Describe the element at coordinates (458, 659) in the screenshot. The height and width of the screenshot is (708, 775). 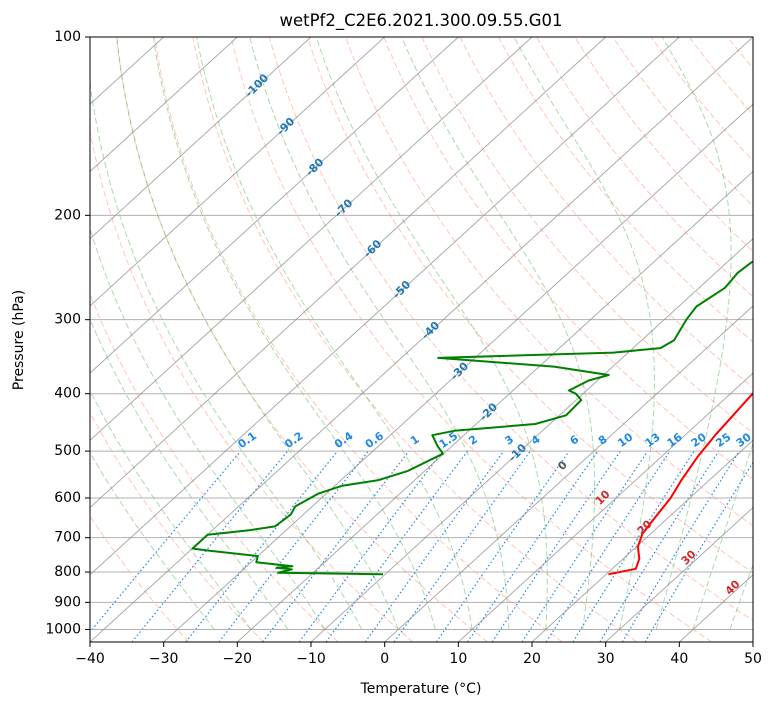
I see `x-tick-label: 10` at that location.